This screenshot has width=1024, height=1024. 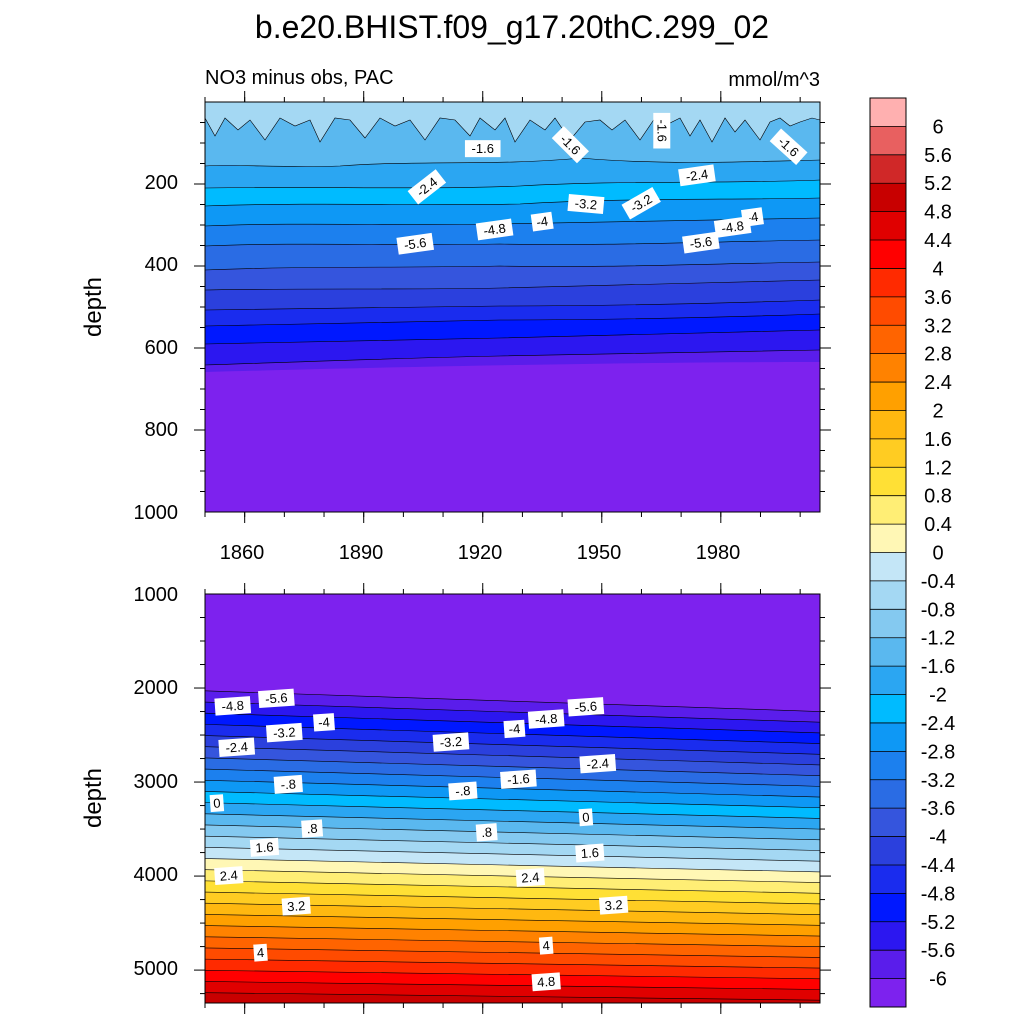 What do you see at coordinates (512, 173) in the screenshot?
I see `band-2p0` at bounding box center [512, 173].